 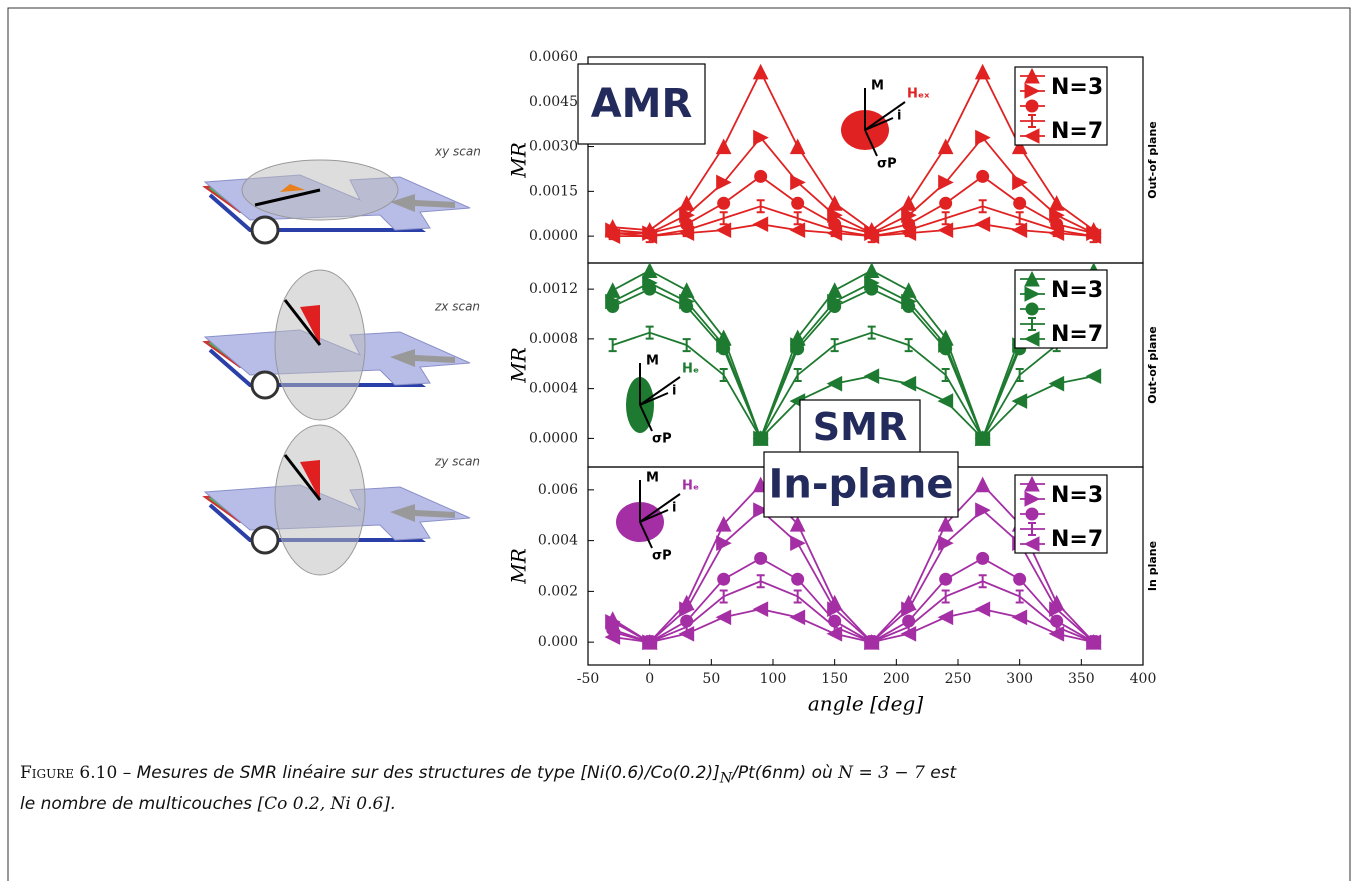 What do you see at coordinates (553, 147) in the screenshot?
I see `y-tick-label: 0.0030` at bounding box center [553, 147].